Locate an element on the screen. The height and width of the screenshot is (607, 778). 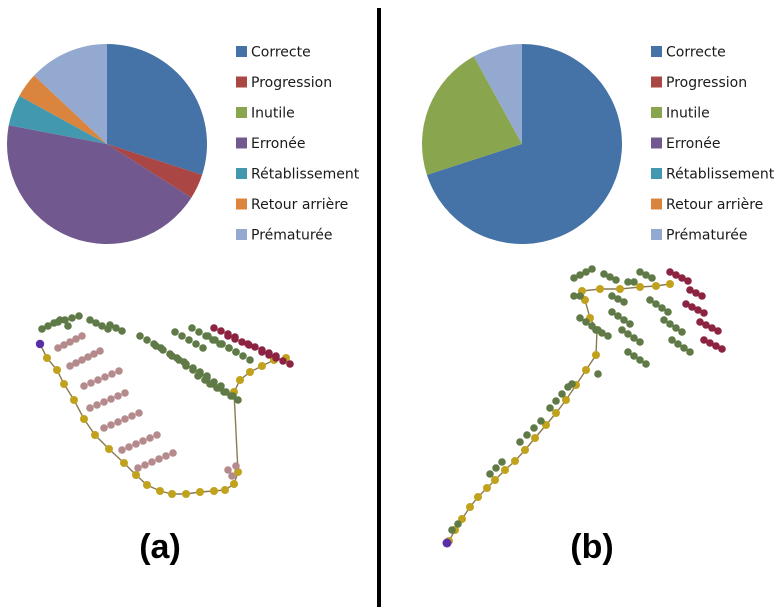
panel-divider is located at coordinates (379, 307).